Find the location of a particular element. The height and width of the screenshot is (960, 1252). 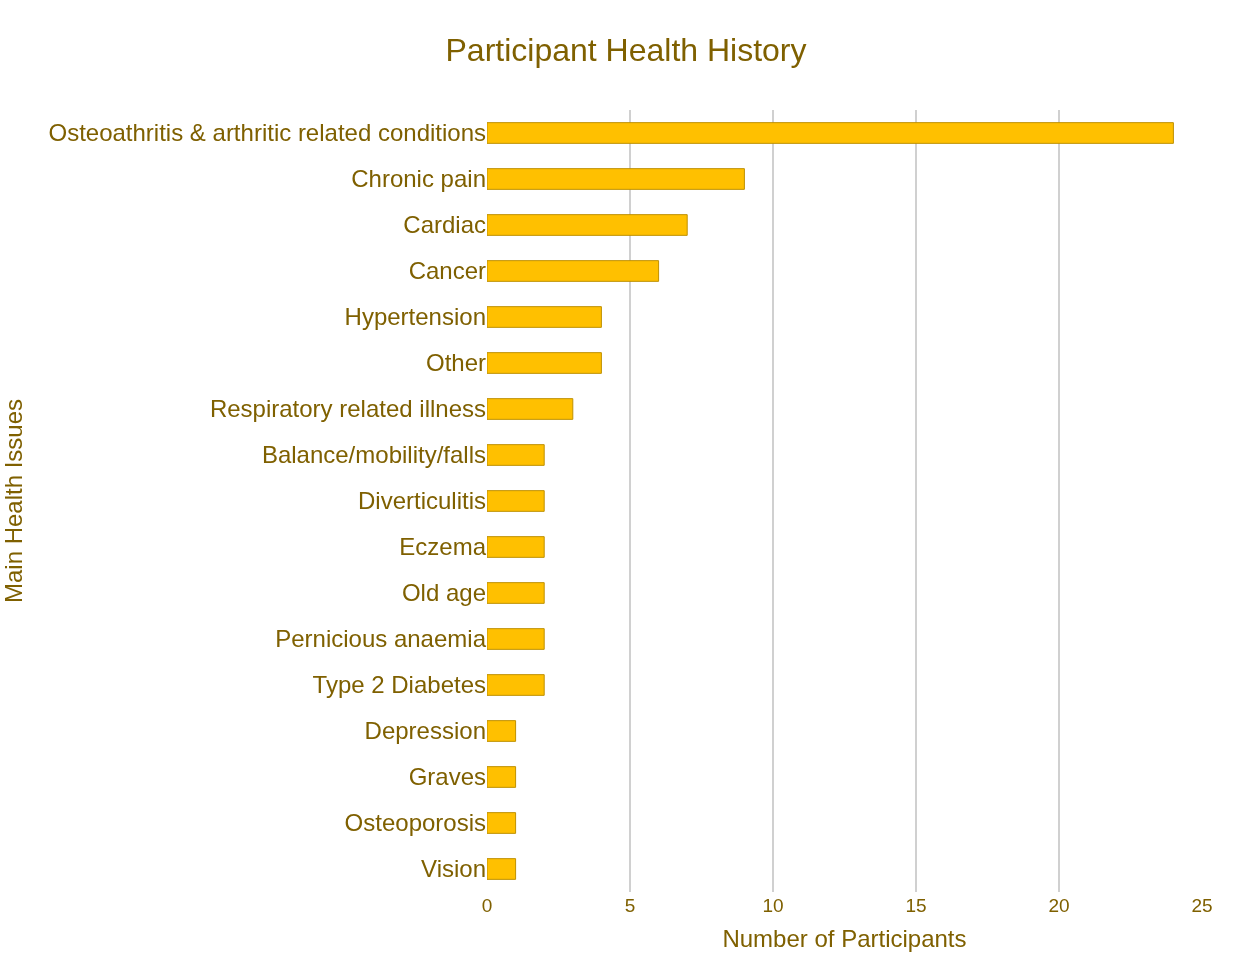

x-tick-label: 10 is located at coordinates (773, 905).